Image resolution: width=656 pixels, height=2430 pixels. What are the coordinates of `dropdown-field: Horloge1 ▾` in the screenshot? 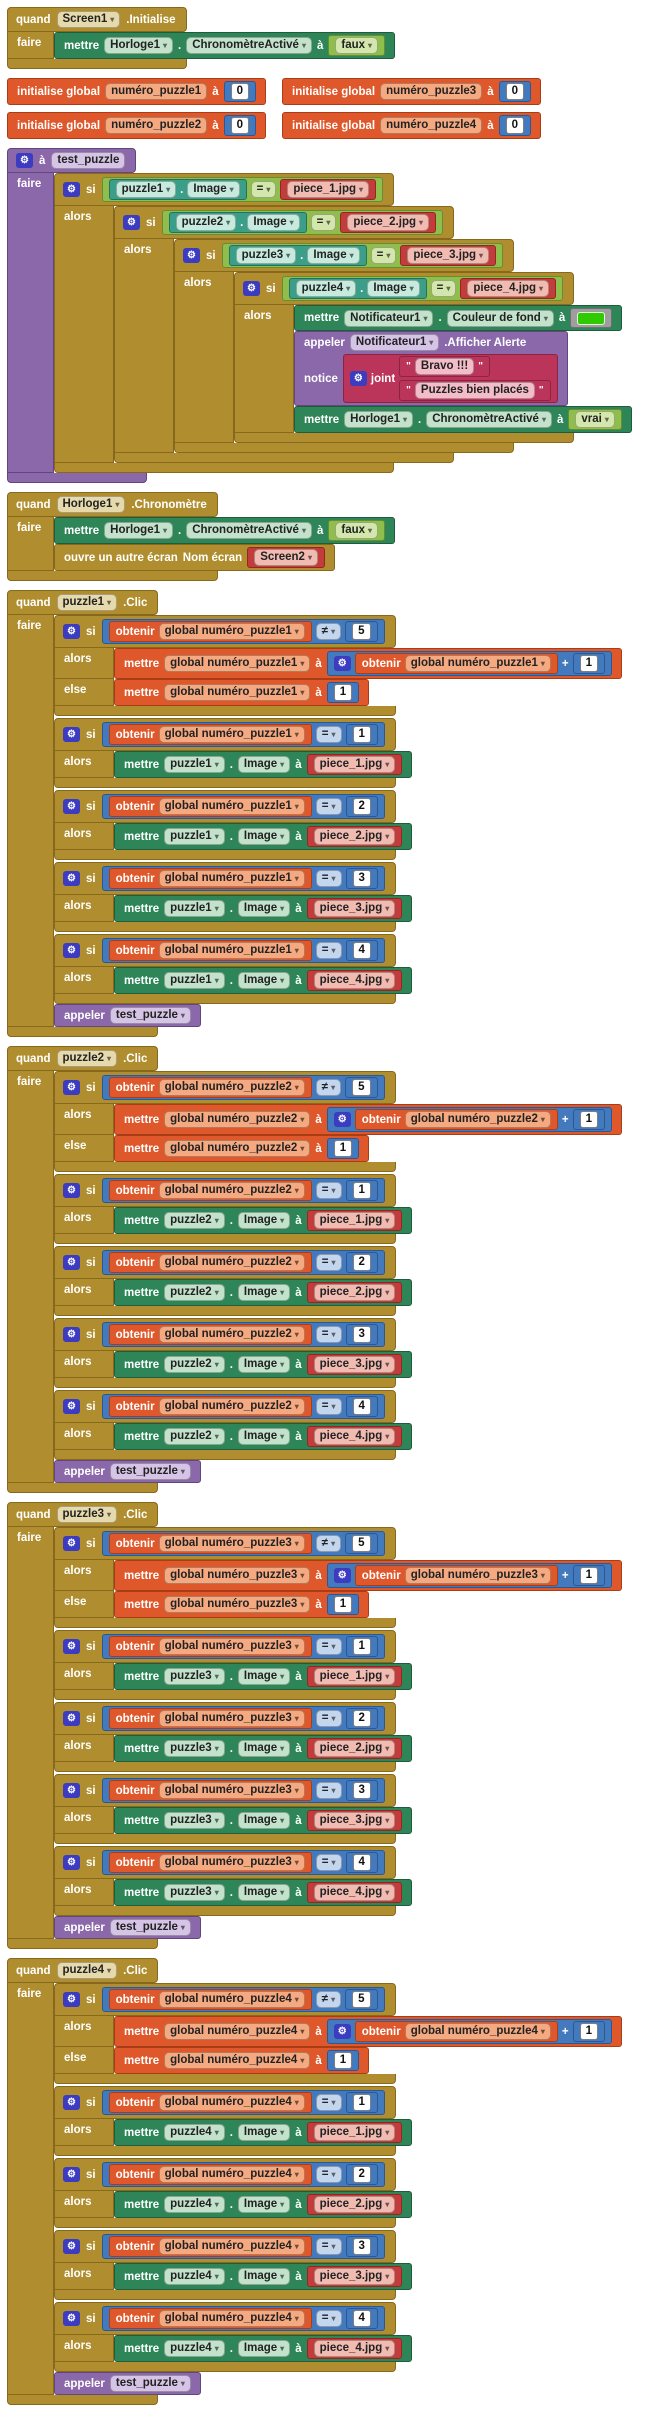 It's located at (91, 504).